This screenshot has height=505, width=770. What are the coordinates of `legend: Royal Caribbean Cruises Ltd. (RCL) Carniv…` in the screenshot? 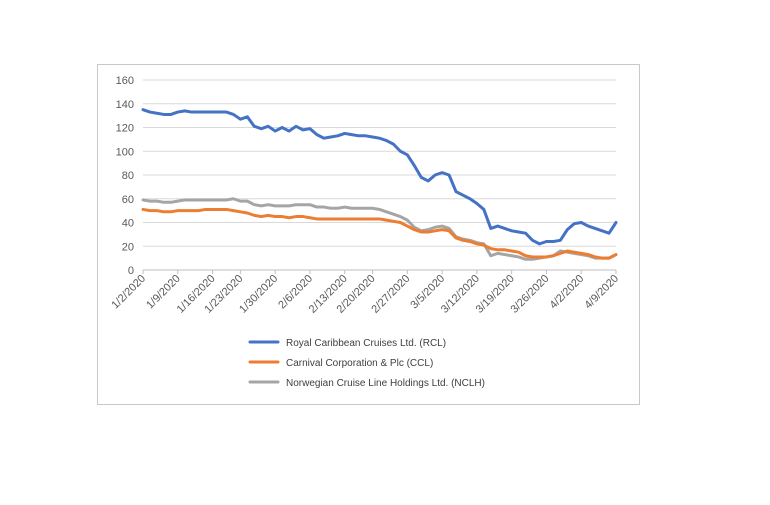 It's located at (366, 363).